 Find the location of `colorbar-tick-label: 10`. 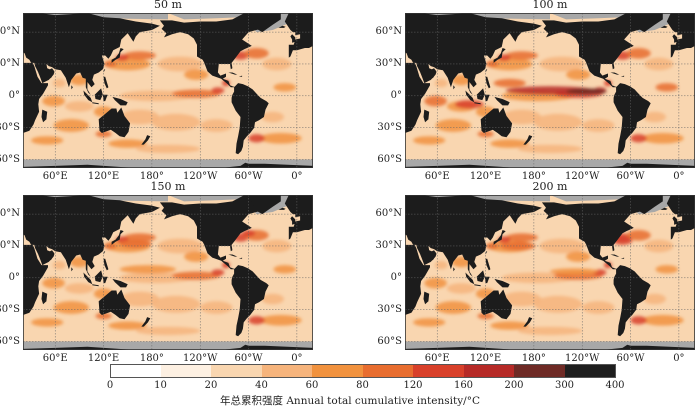

colorbar-tick-label: 10 is located at coordinates (160, 385).